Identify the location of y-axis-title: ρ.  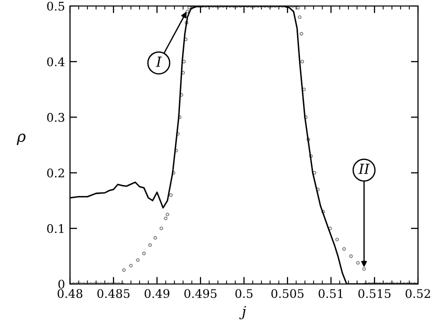
(21, 139).